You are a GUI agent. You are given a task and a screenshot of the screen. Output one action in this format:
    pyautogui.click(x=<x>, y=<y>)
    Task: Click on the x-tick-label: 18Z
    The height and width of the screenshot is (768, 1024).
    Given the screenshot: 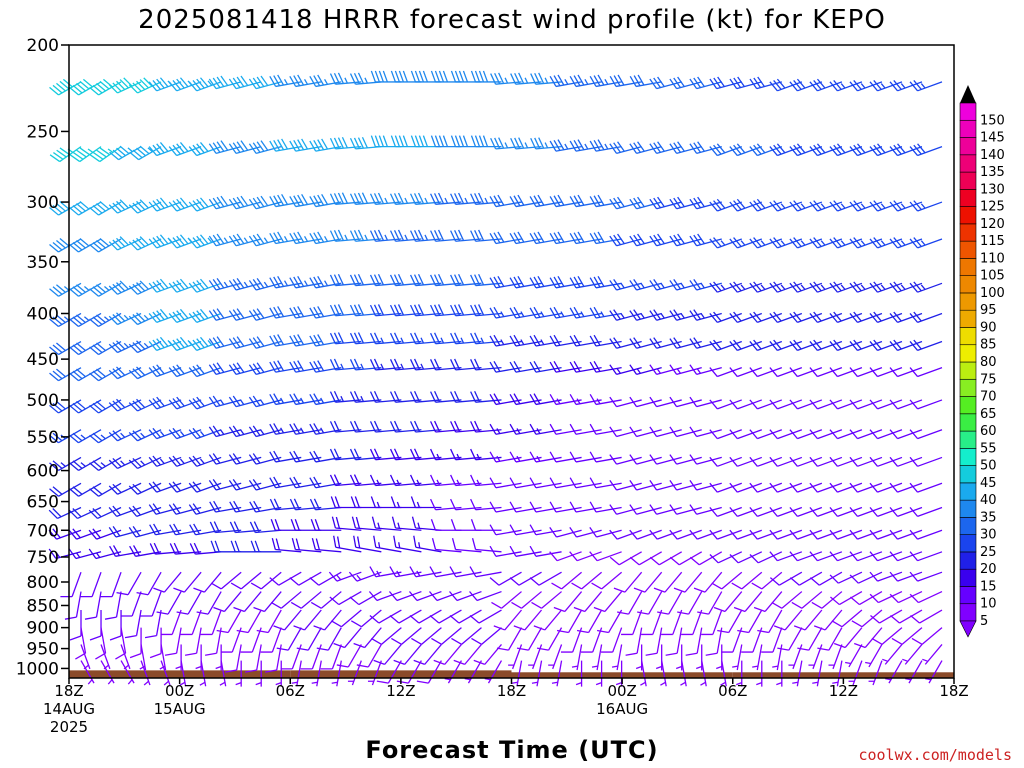 What is the action you would take?
    pyautogui.click(x=953, y=691)
    